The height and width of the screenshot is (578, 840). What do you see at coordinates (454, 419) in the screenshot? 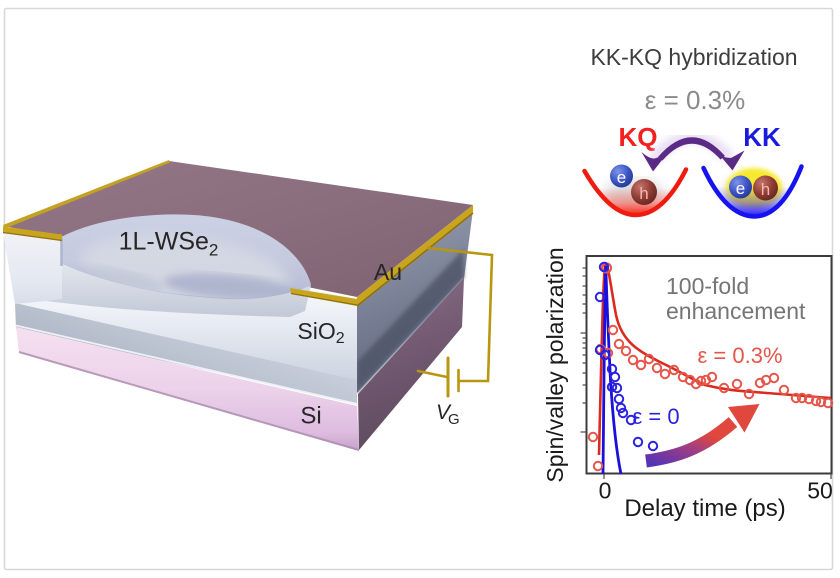
I see `svg-text: G` at bounding box center [454, 419].